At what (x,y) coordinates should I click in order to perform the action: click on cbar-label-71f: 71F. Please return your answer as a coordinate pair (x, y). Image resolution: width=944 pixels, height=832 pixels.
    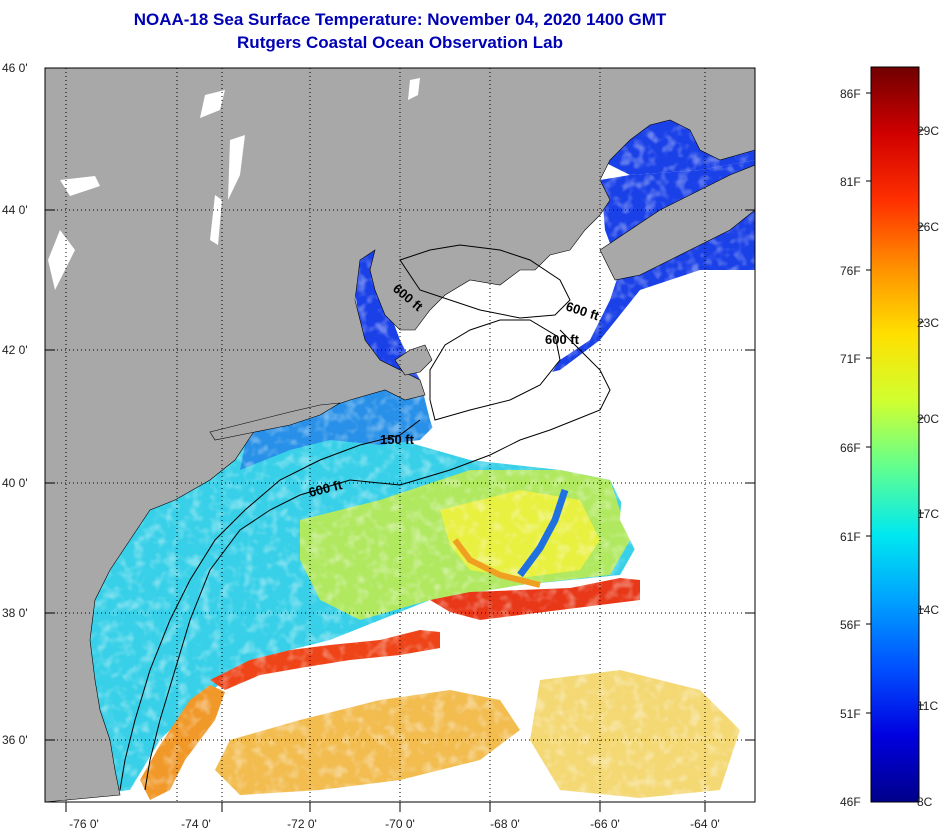
    Looking at the image, I should click on (850, 359).